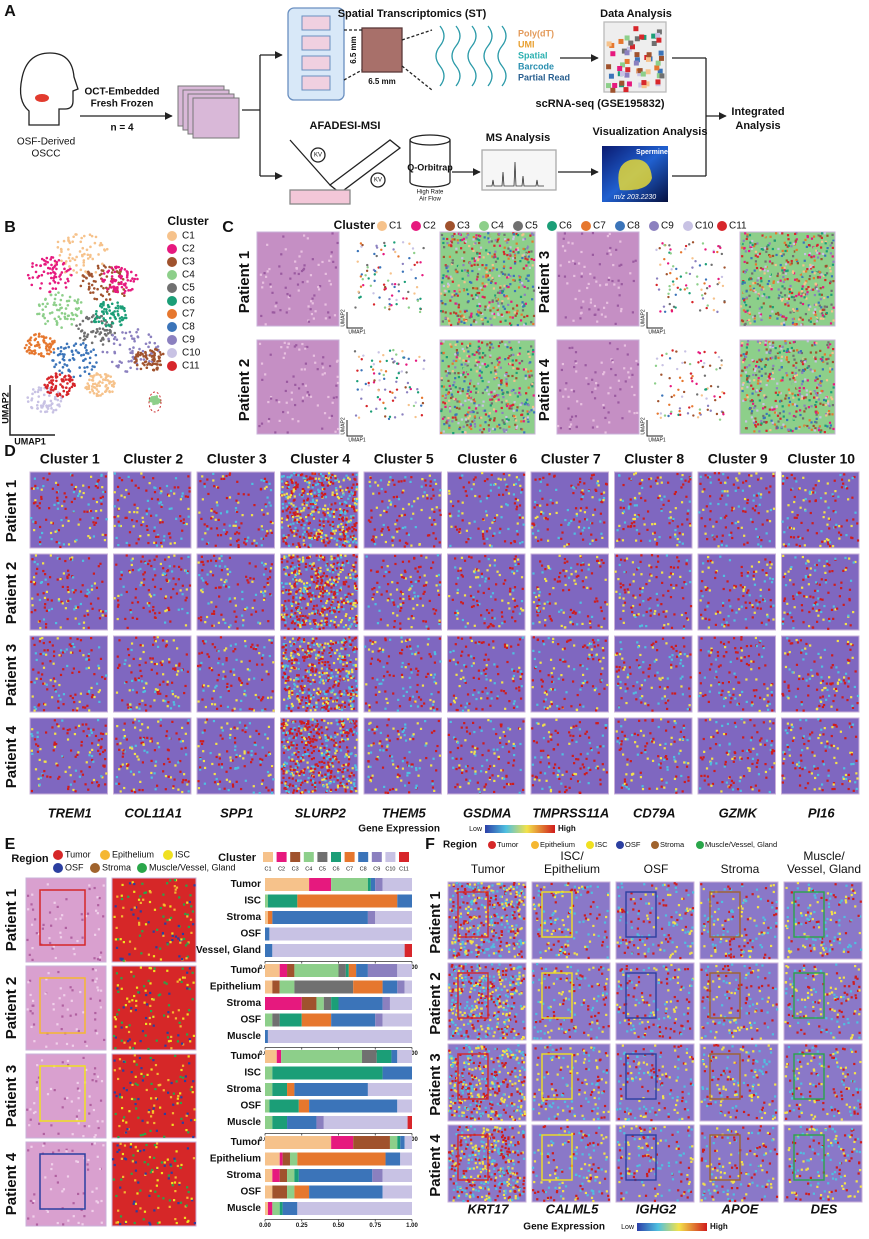  I want to click on analysis-spot, so click(661, 53).